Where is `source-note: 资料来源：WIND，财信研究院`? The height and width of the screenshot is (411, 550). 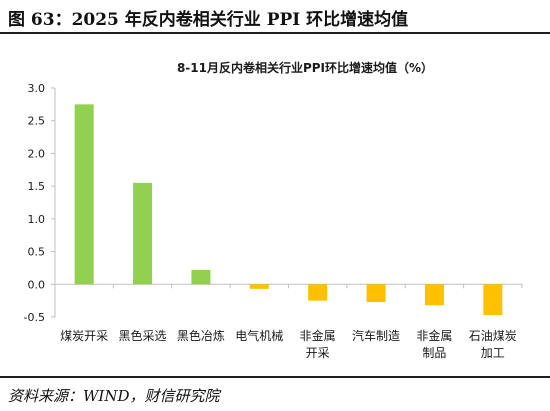 source-note: 资料来源：WIND，财信研究院 is located at coordinates (114, 396).